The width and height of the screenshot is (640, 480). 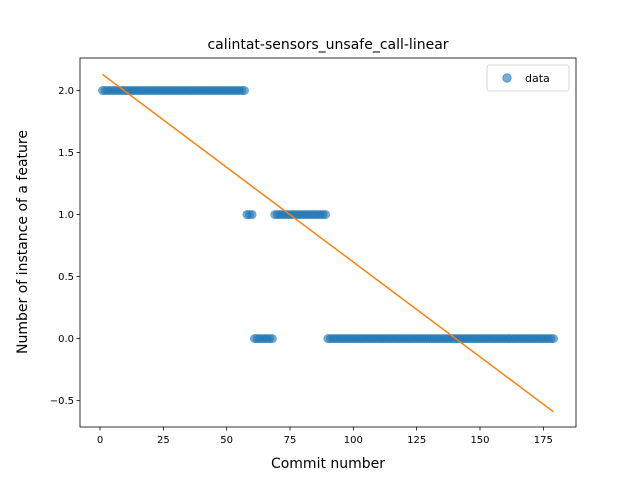 What do you see at coordinates (62, 401) in the screenshot?
I see `y-tick-label: −0.5` at bounding box center [62, 401].